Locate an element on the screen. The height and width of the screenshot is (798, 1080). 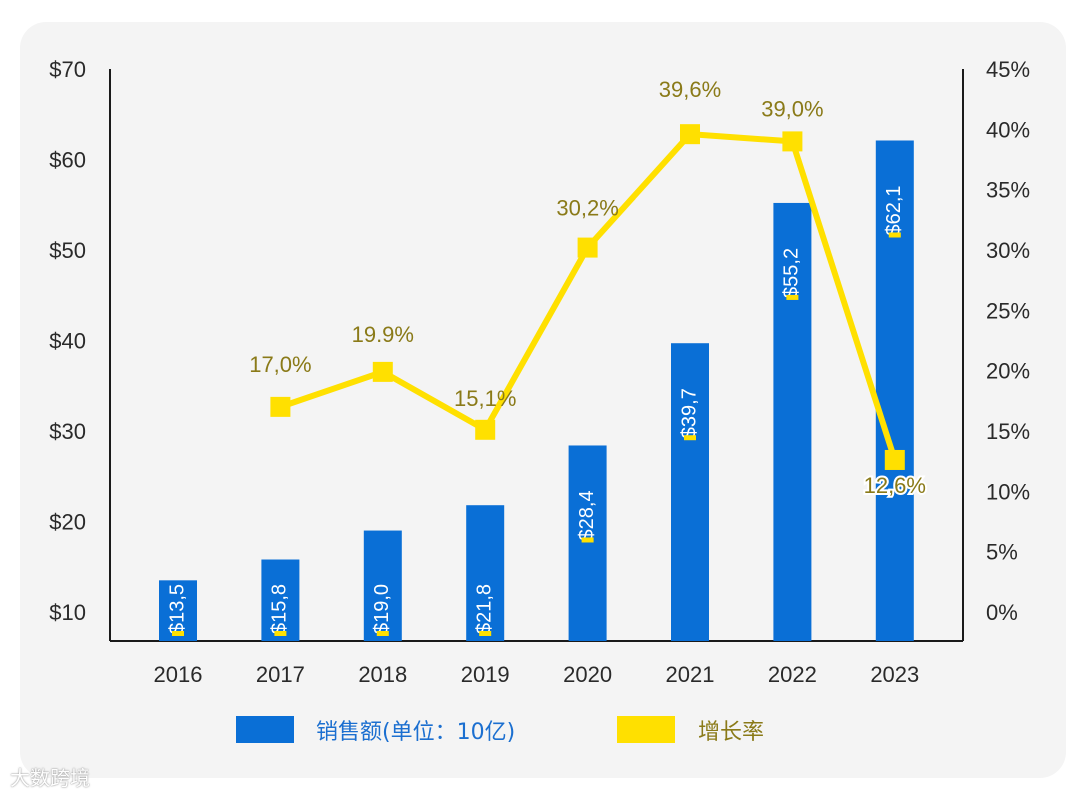
y-left-tick-label: $60 is located at coordinates (67, 160).